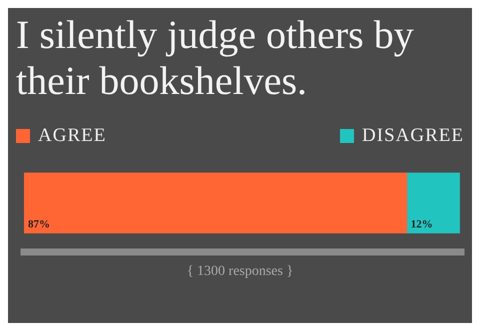 This screenshot has height=331, width=480. Describe the element at coordinates (421, 224) in the screenshot. I see `data-label: 12%` at that location.